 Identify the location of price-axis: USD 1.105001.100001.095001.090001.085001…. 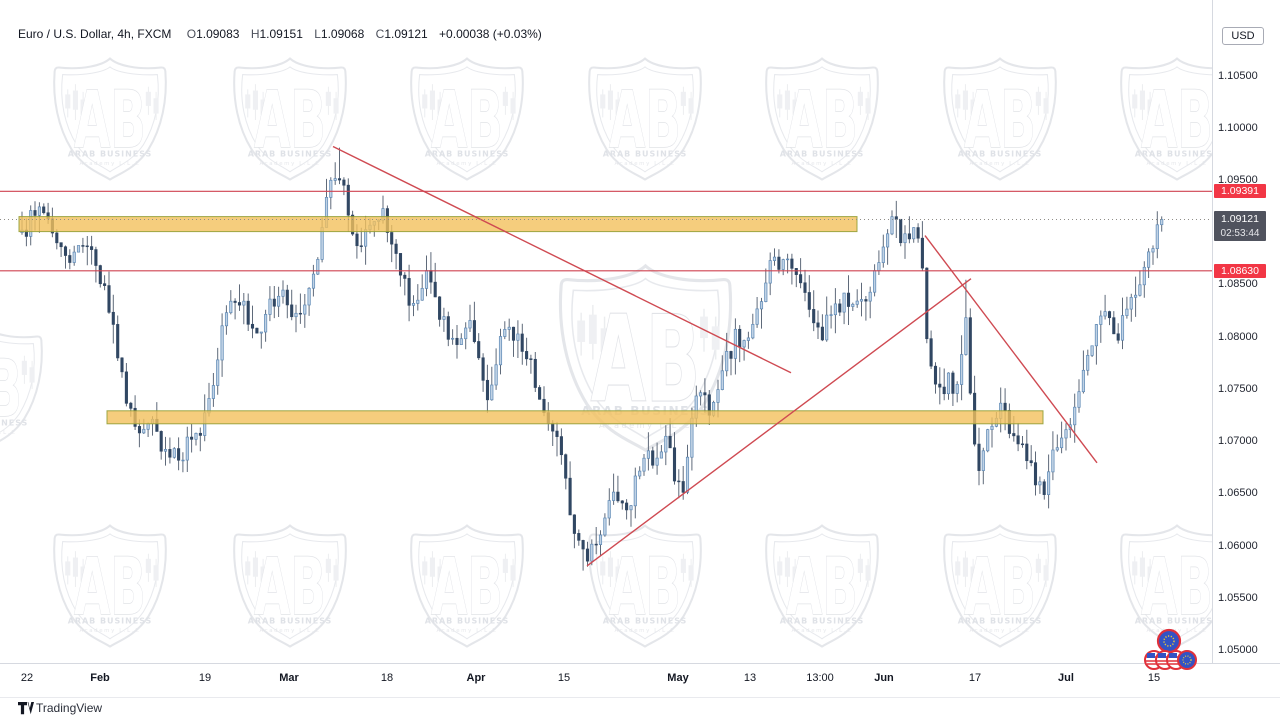
(1246, 331).